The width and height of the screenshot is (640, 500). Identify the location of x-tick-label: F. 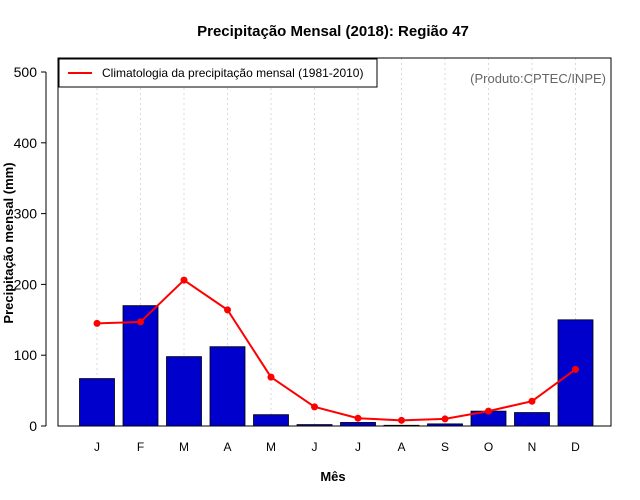
(140, 447).